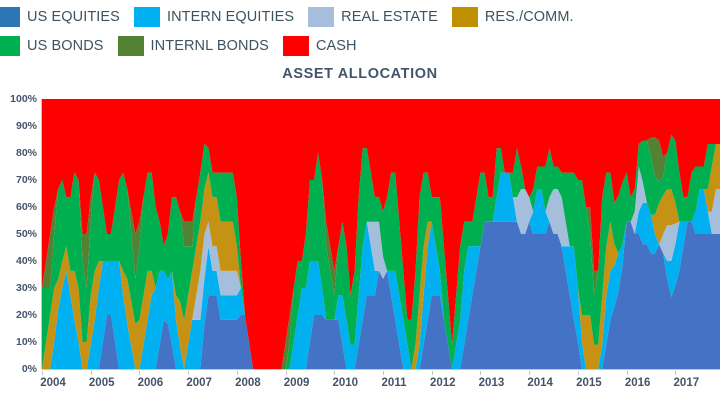  I want to click on x-axis-tick-label: 2012, so click(442, 383).